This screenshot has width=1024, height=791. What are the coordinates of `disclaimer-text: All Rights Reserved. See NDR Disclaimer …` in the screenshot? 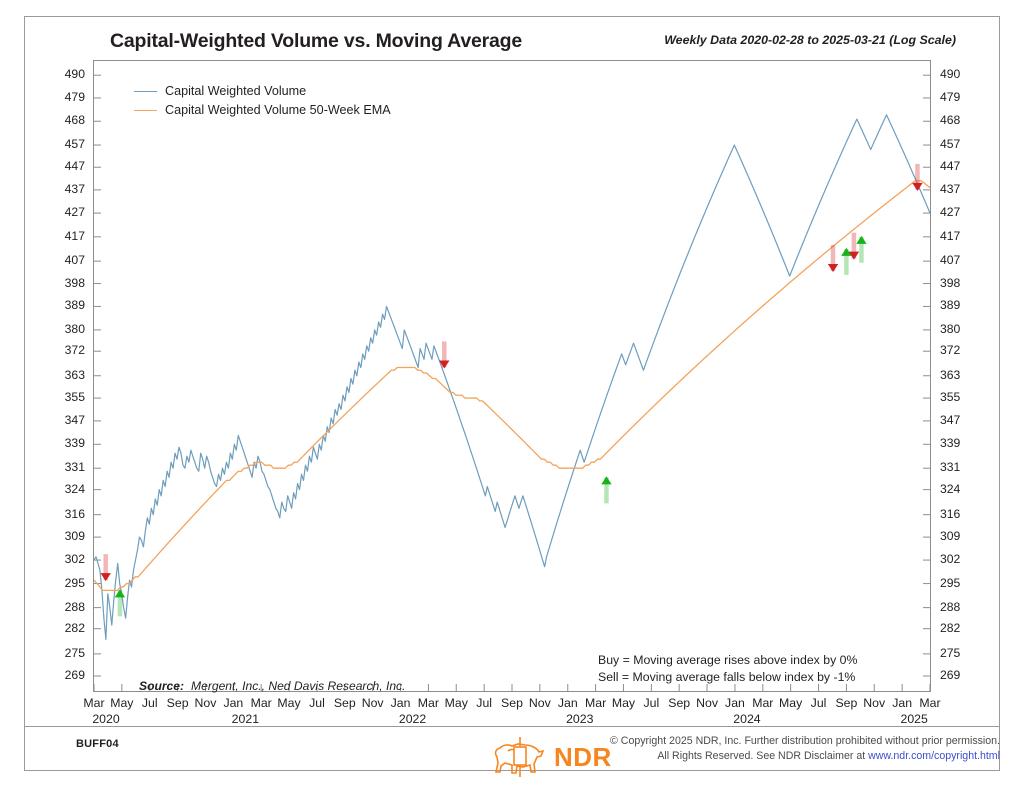 It's located at (763, 756).